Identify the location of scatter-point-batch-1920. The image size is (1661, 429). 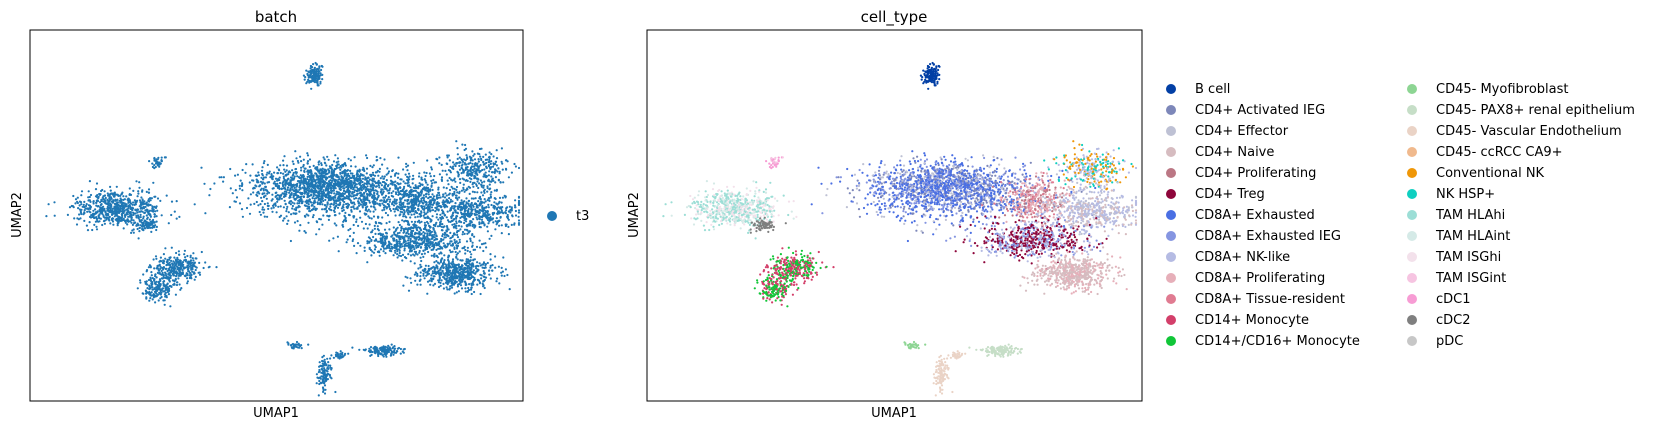
(382, 217).